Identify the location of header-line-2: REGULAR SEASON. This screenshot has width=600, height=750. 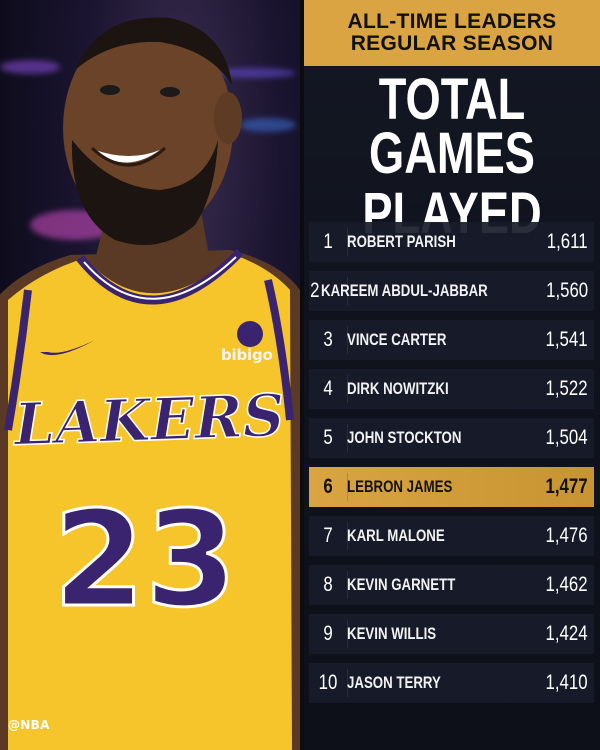
(452, 43).